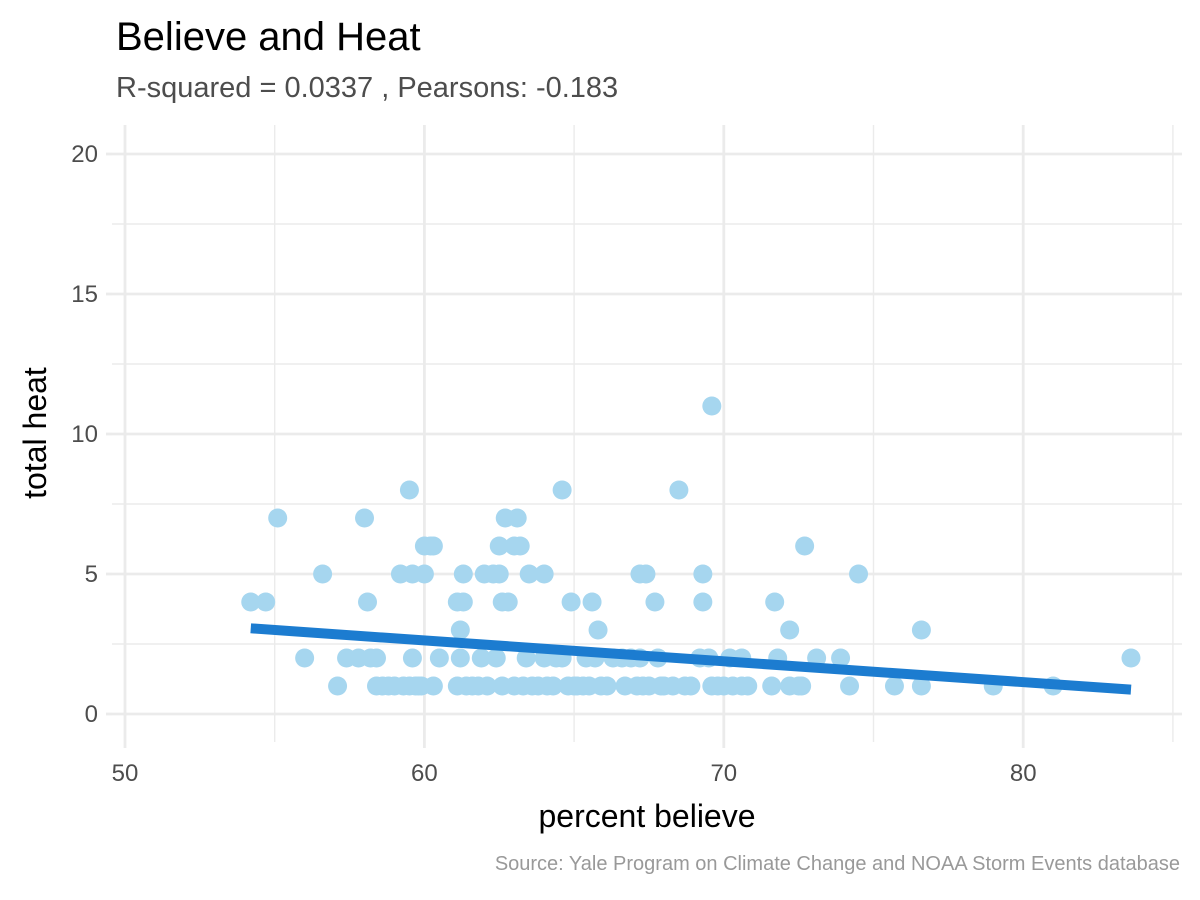 This screenshot has width=1200, height=900. Describe the element at coordinates (723, 773) in the screenshot. I see `x-tick-label: 70` at that location.